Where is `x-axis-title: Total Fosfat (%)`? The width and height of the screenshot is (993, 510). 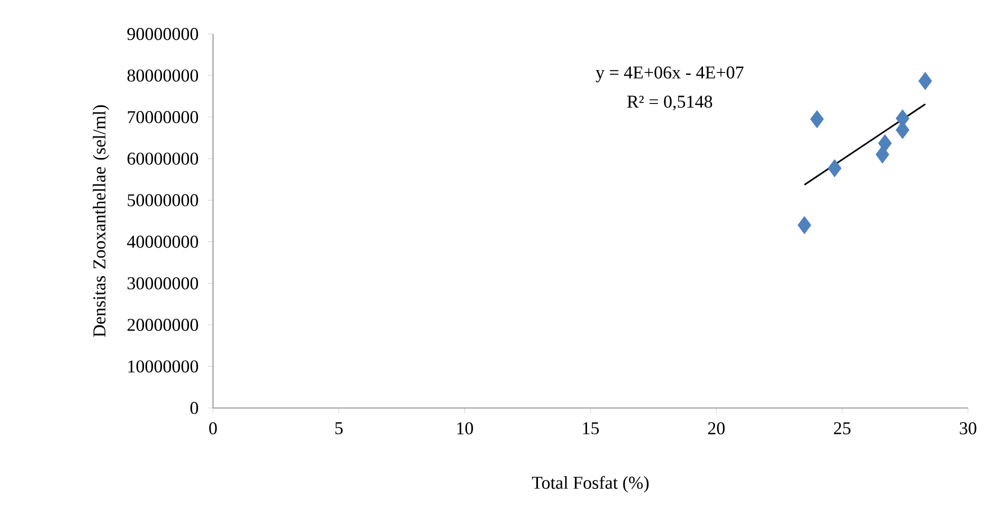
x-axis-title: Total Fosfat (%) is located at coordinates (590, 484).